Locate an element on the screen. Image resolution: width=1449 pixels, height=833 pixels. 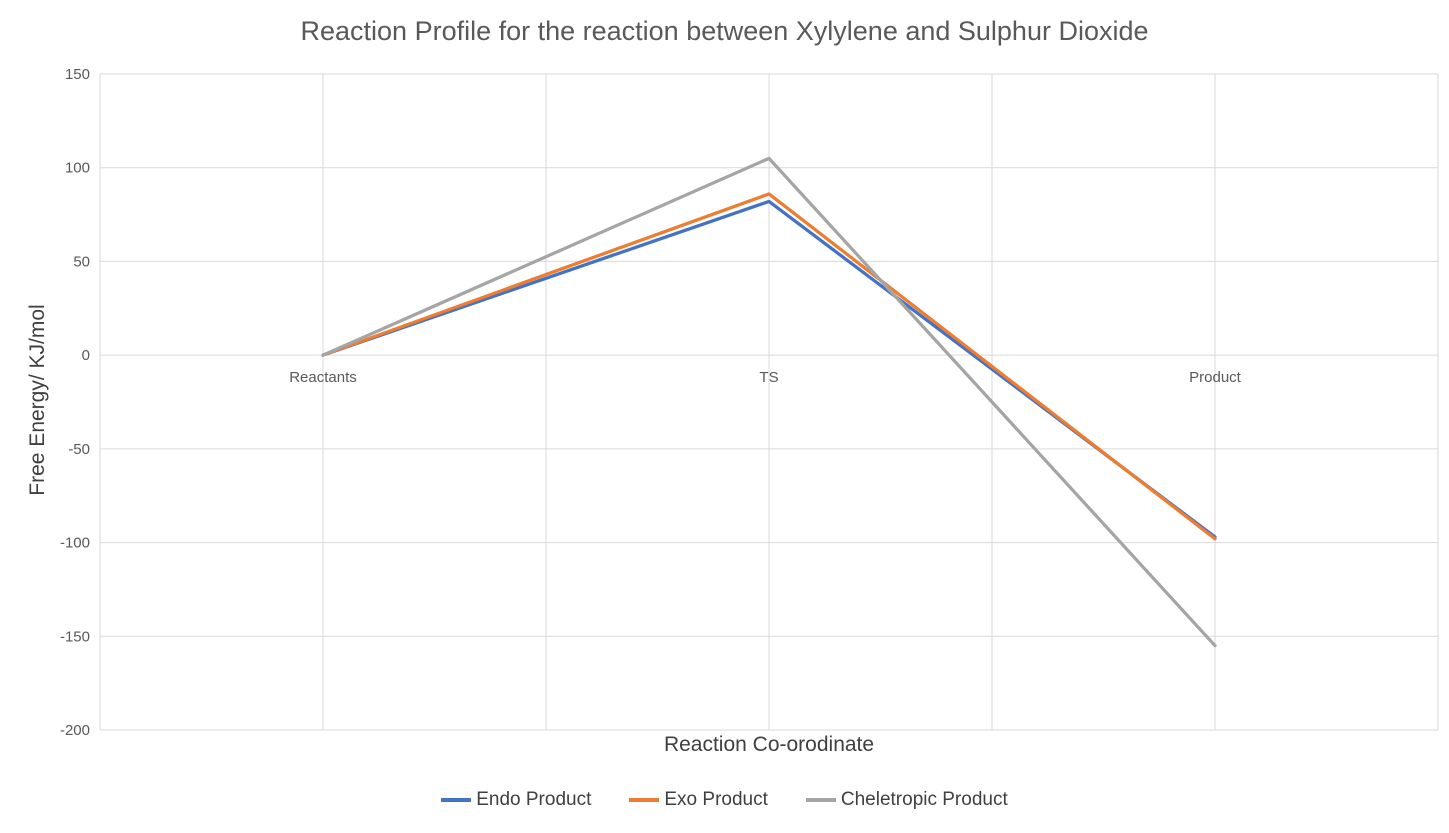
y-tick-label: 150 is located at coordinates (77, 74).